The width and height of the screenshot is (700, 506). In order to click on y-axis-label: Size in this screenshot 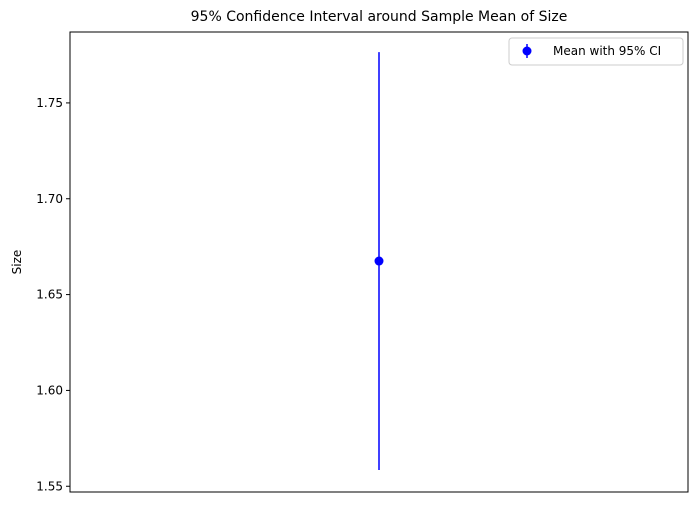, I will do `click(17, 262)`.